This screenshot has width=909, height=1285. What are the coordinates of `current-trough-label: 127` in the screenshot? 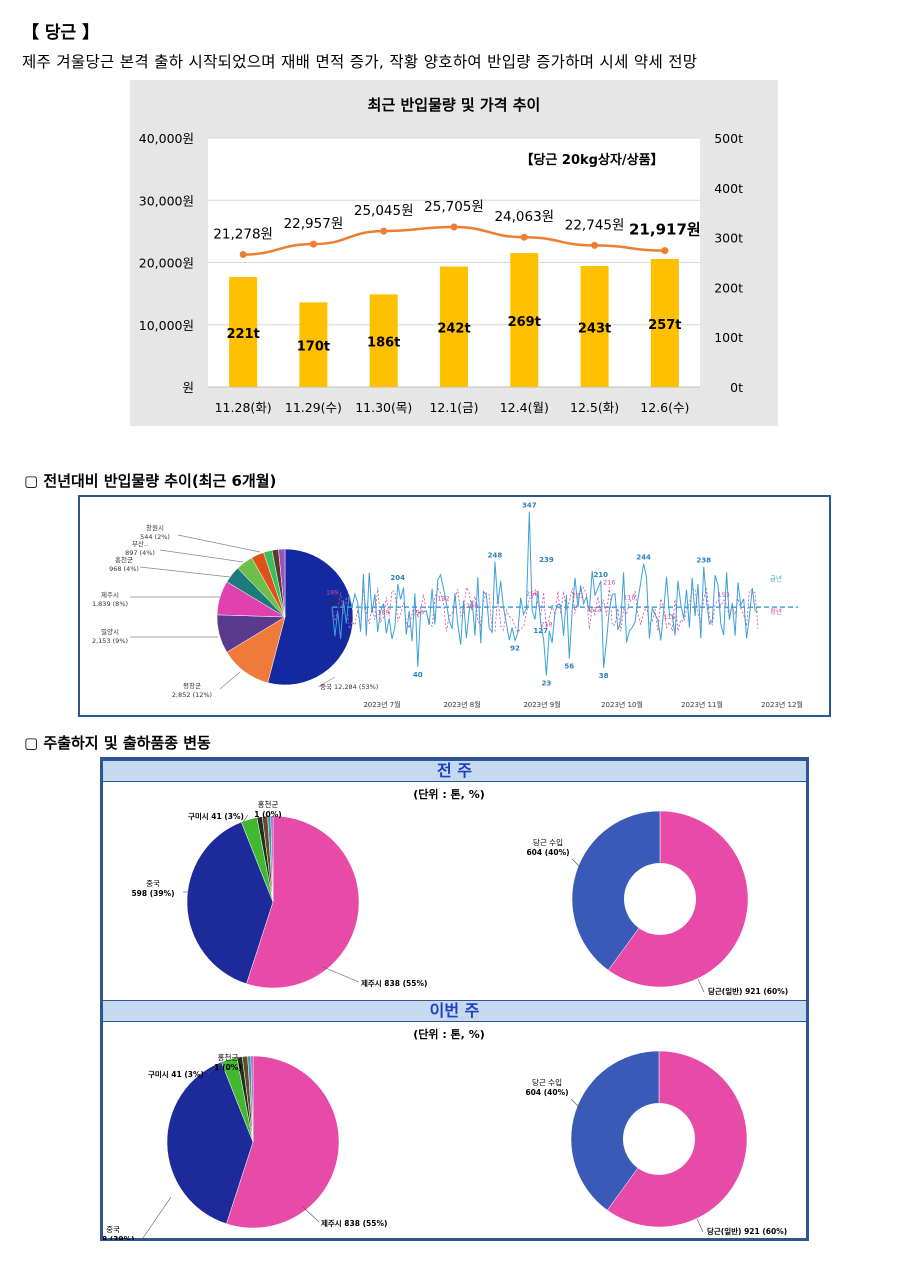 It's located at (540, 631).